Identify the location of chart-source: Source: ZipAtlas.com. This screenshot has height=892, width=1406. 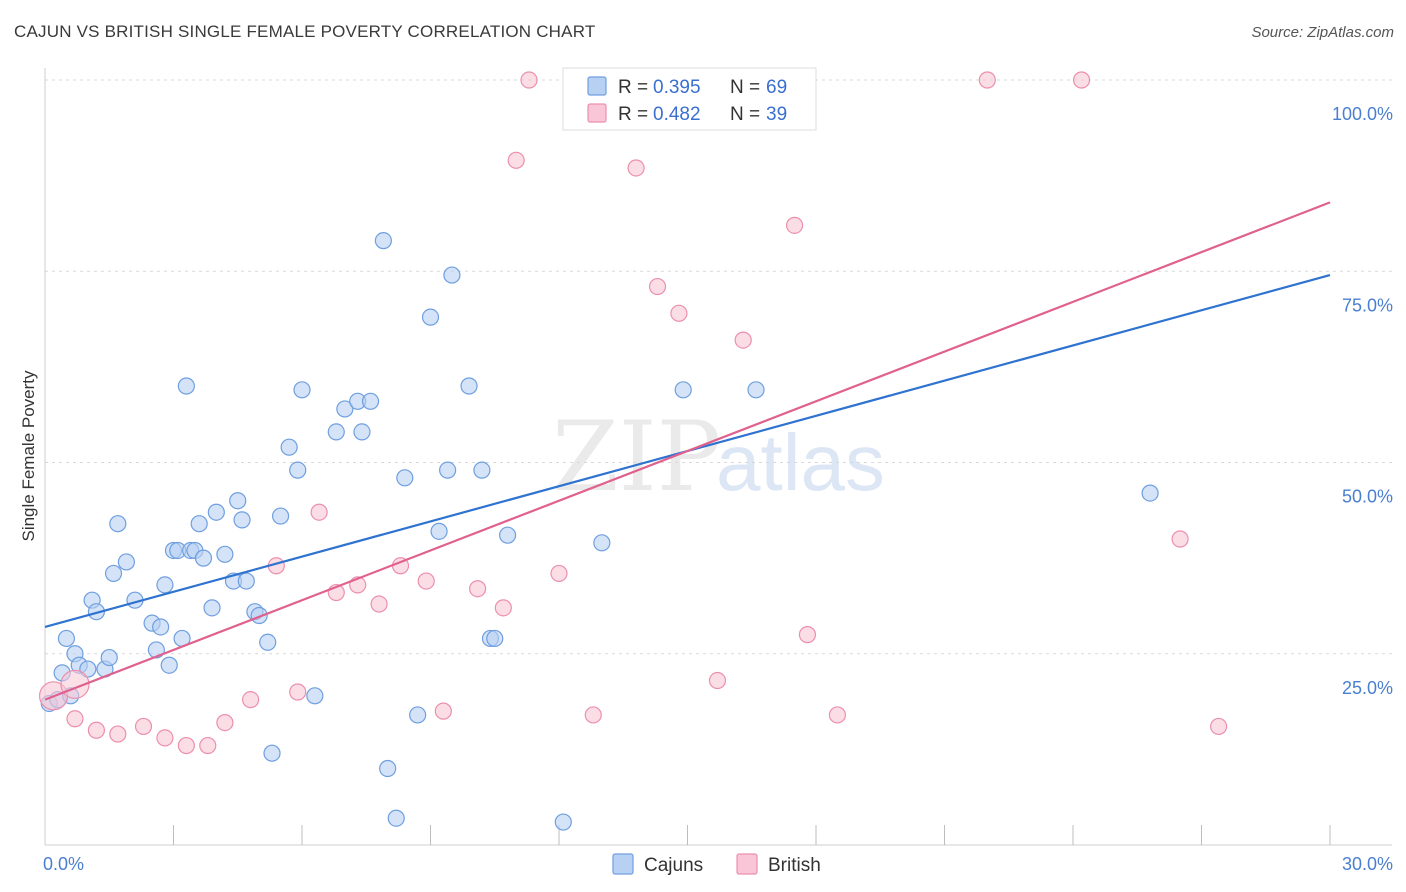
(1322, 32).